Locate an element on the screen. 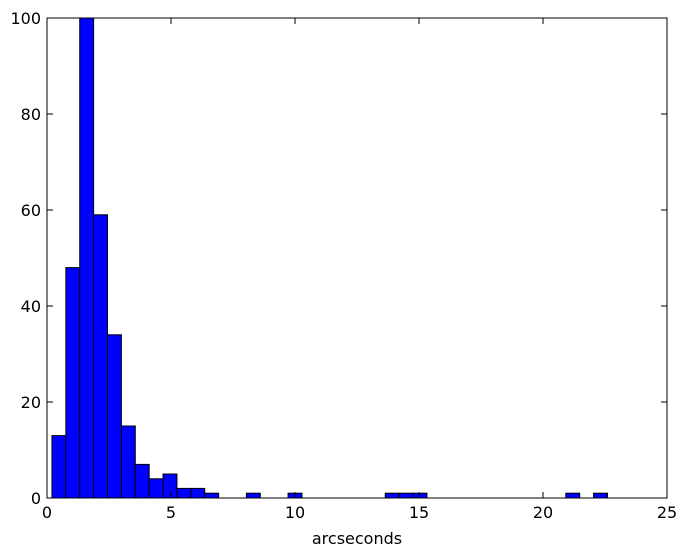 This screenshot has width=687, height=557. x-axis-label: arcseconds is located at coordinates (357, 538).